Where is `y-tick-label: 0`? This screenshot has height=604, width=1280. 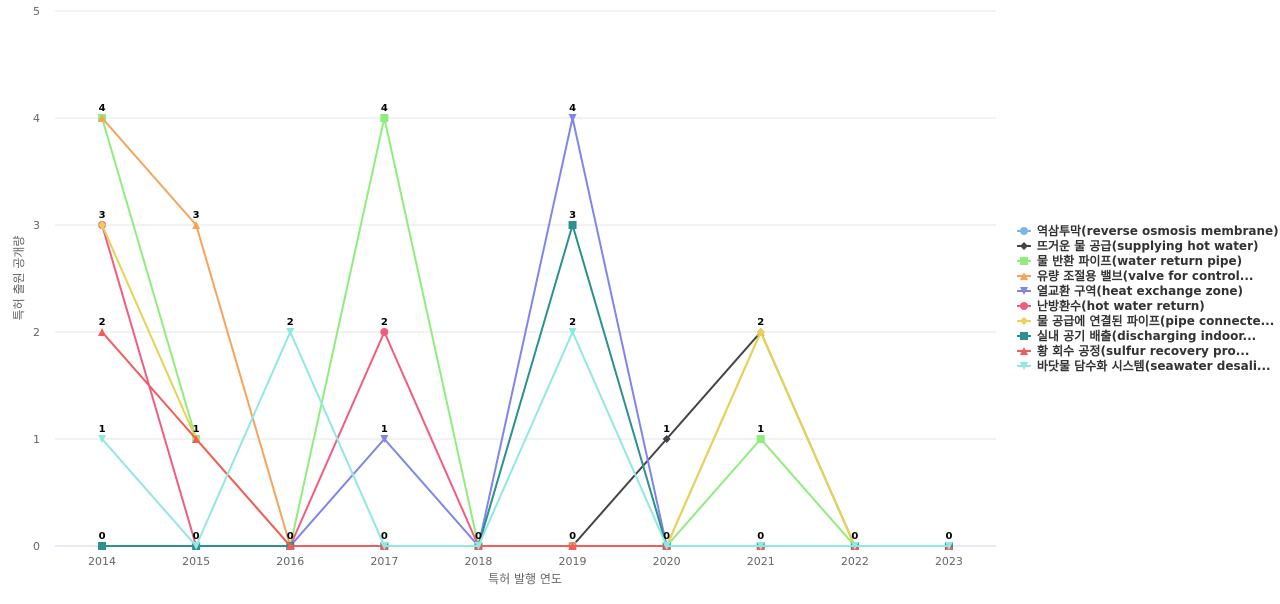
y-tick-label: 0 is located at coordinates (36, 546).